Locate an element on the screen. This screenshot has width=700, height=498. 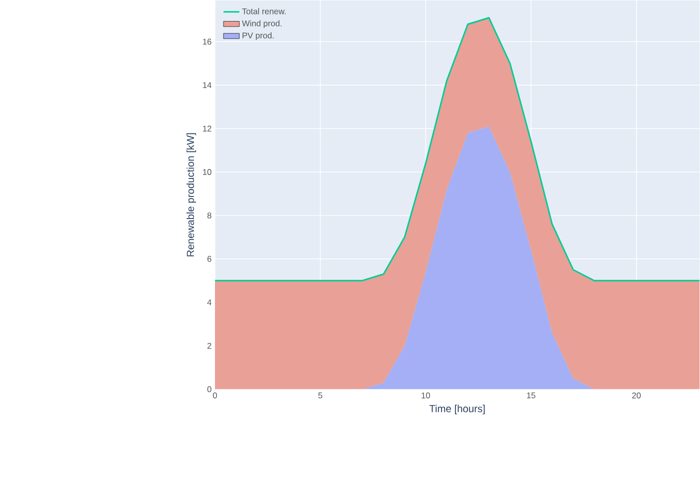
x-axis-title: Time [hours] is located at coordinates (457, 409).